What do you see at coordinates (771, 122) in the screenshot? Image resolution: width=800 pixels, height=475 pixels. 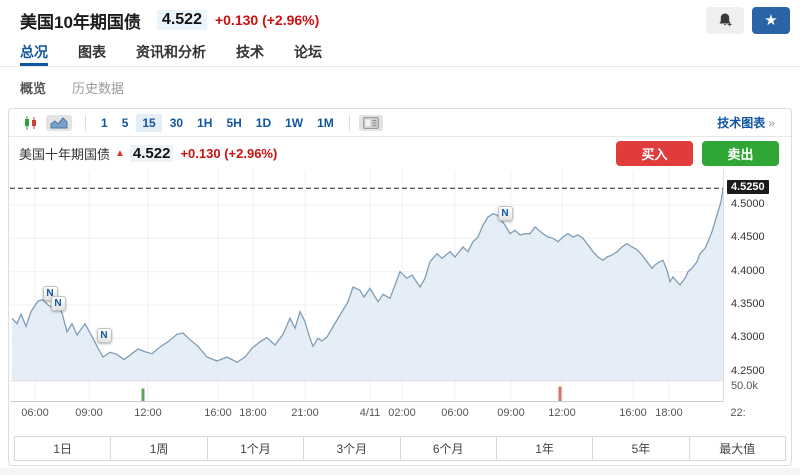 I see `chevron-right-icon: »` at bounding box center [771, 122].